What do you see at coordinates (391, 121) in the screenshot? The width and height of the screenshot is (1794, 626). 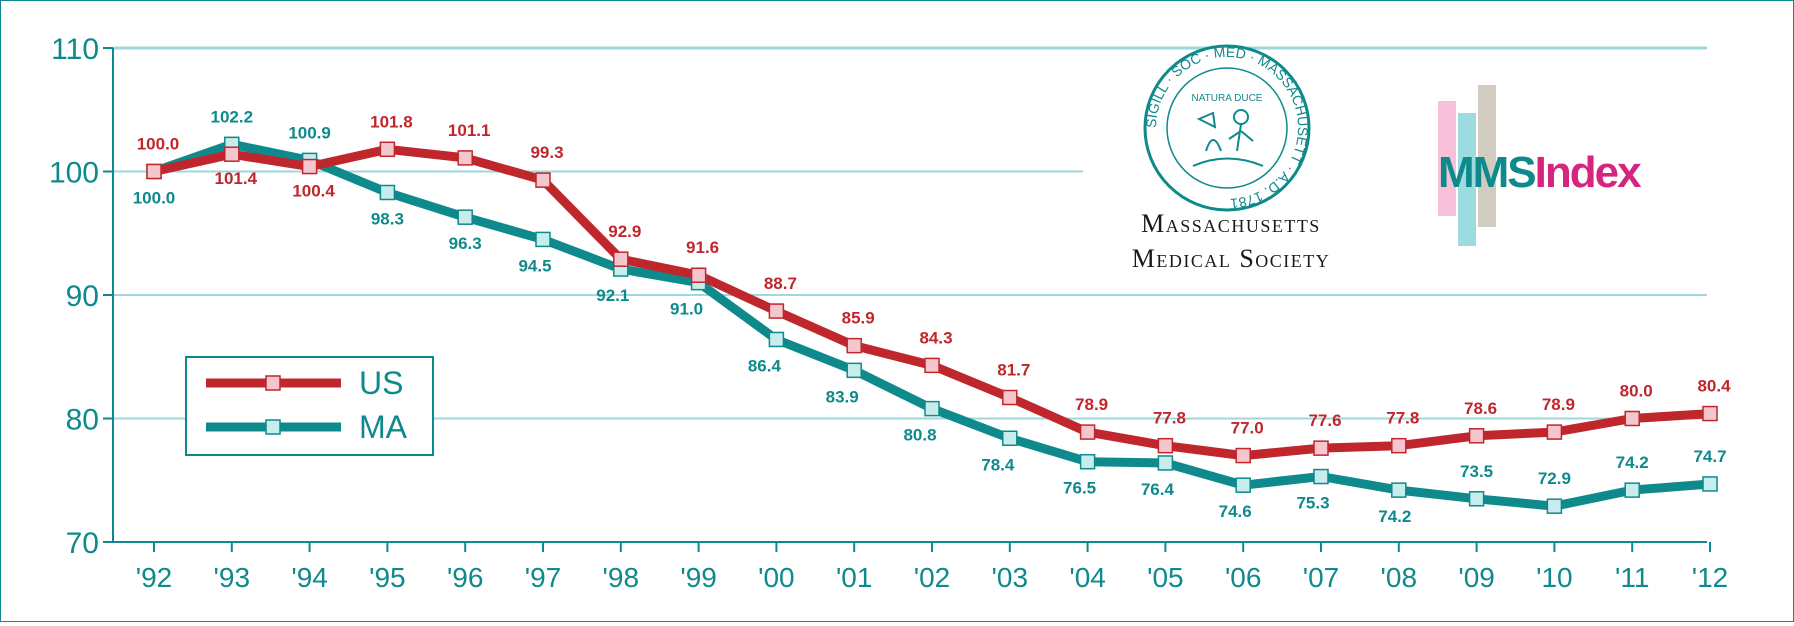 I see `data-label-us: 101.8` at bounding box center [391, 121].